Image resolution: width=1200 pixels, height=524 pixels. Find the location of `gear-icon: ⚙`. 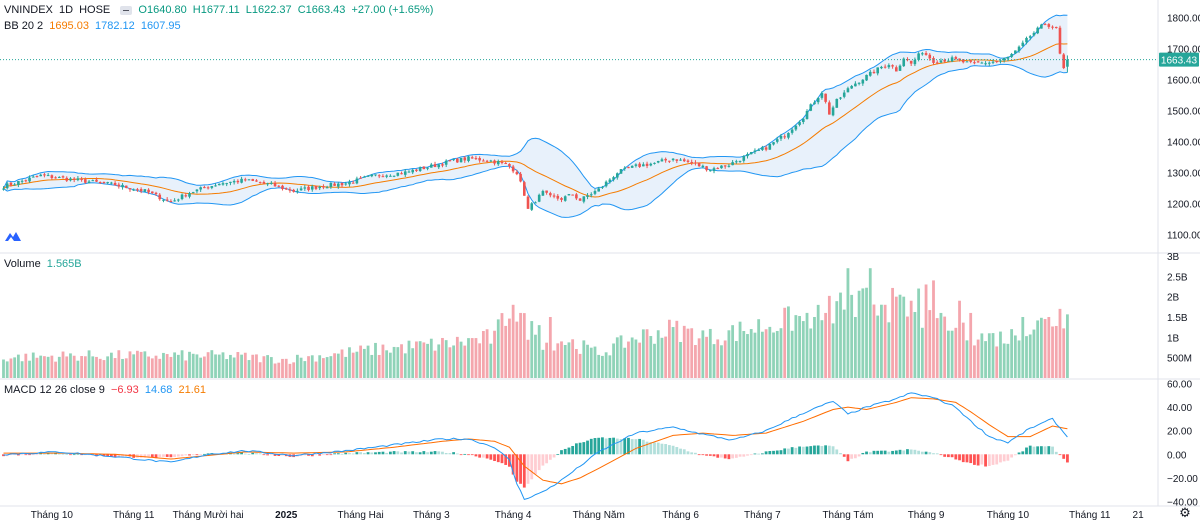

gear-icon: ⚙ is located at coordinates (1185, 512).